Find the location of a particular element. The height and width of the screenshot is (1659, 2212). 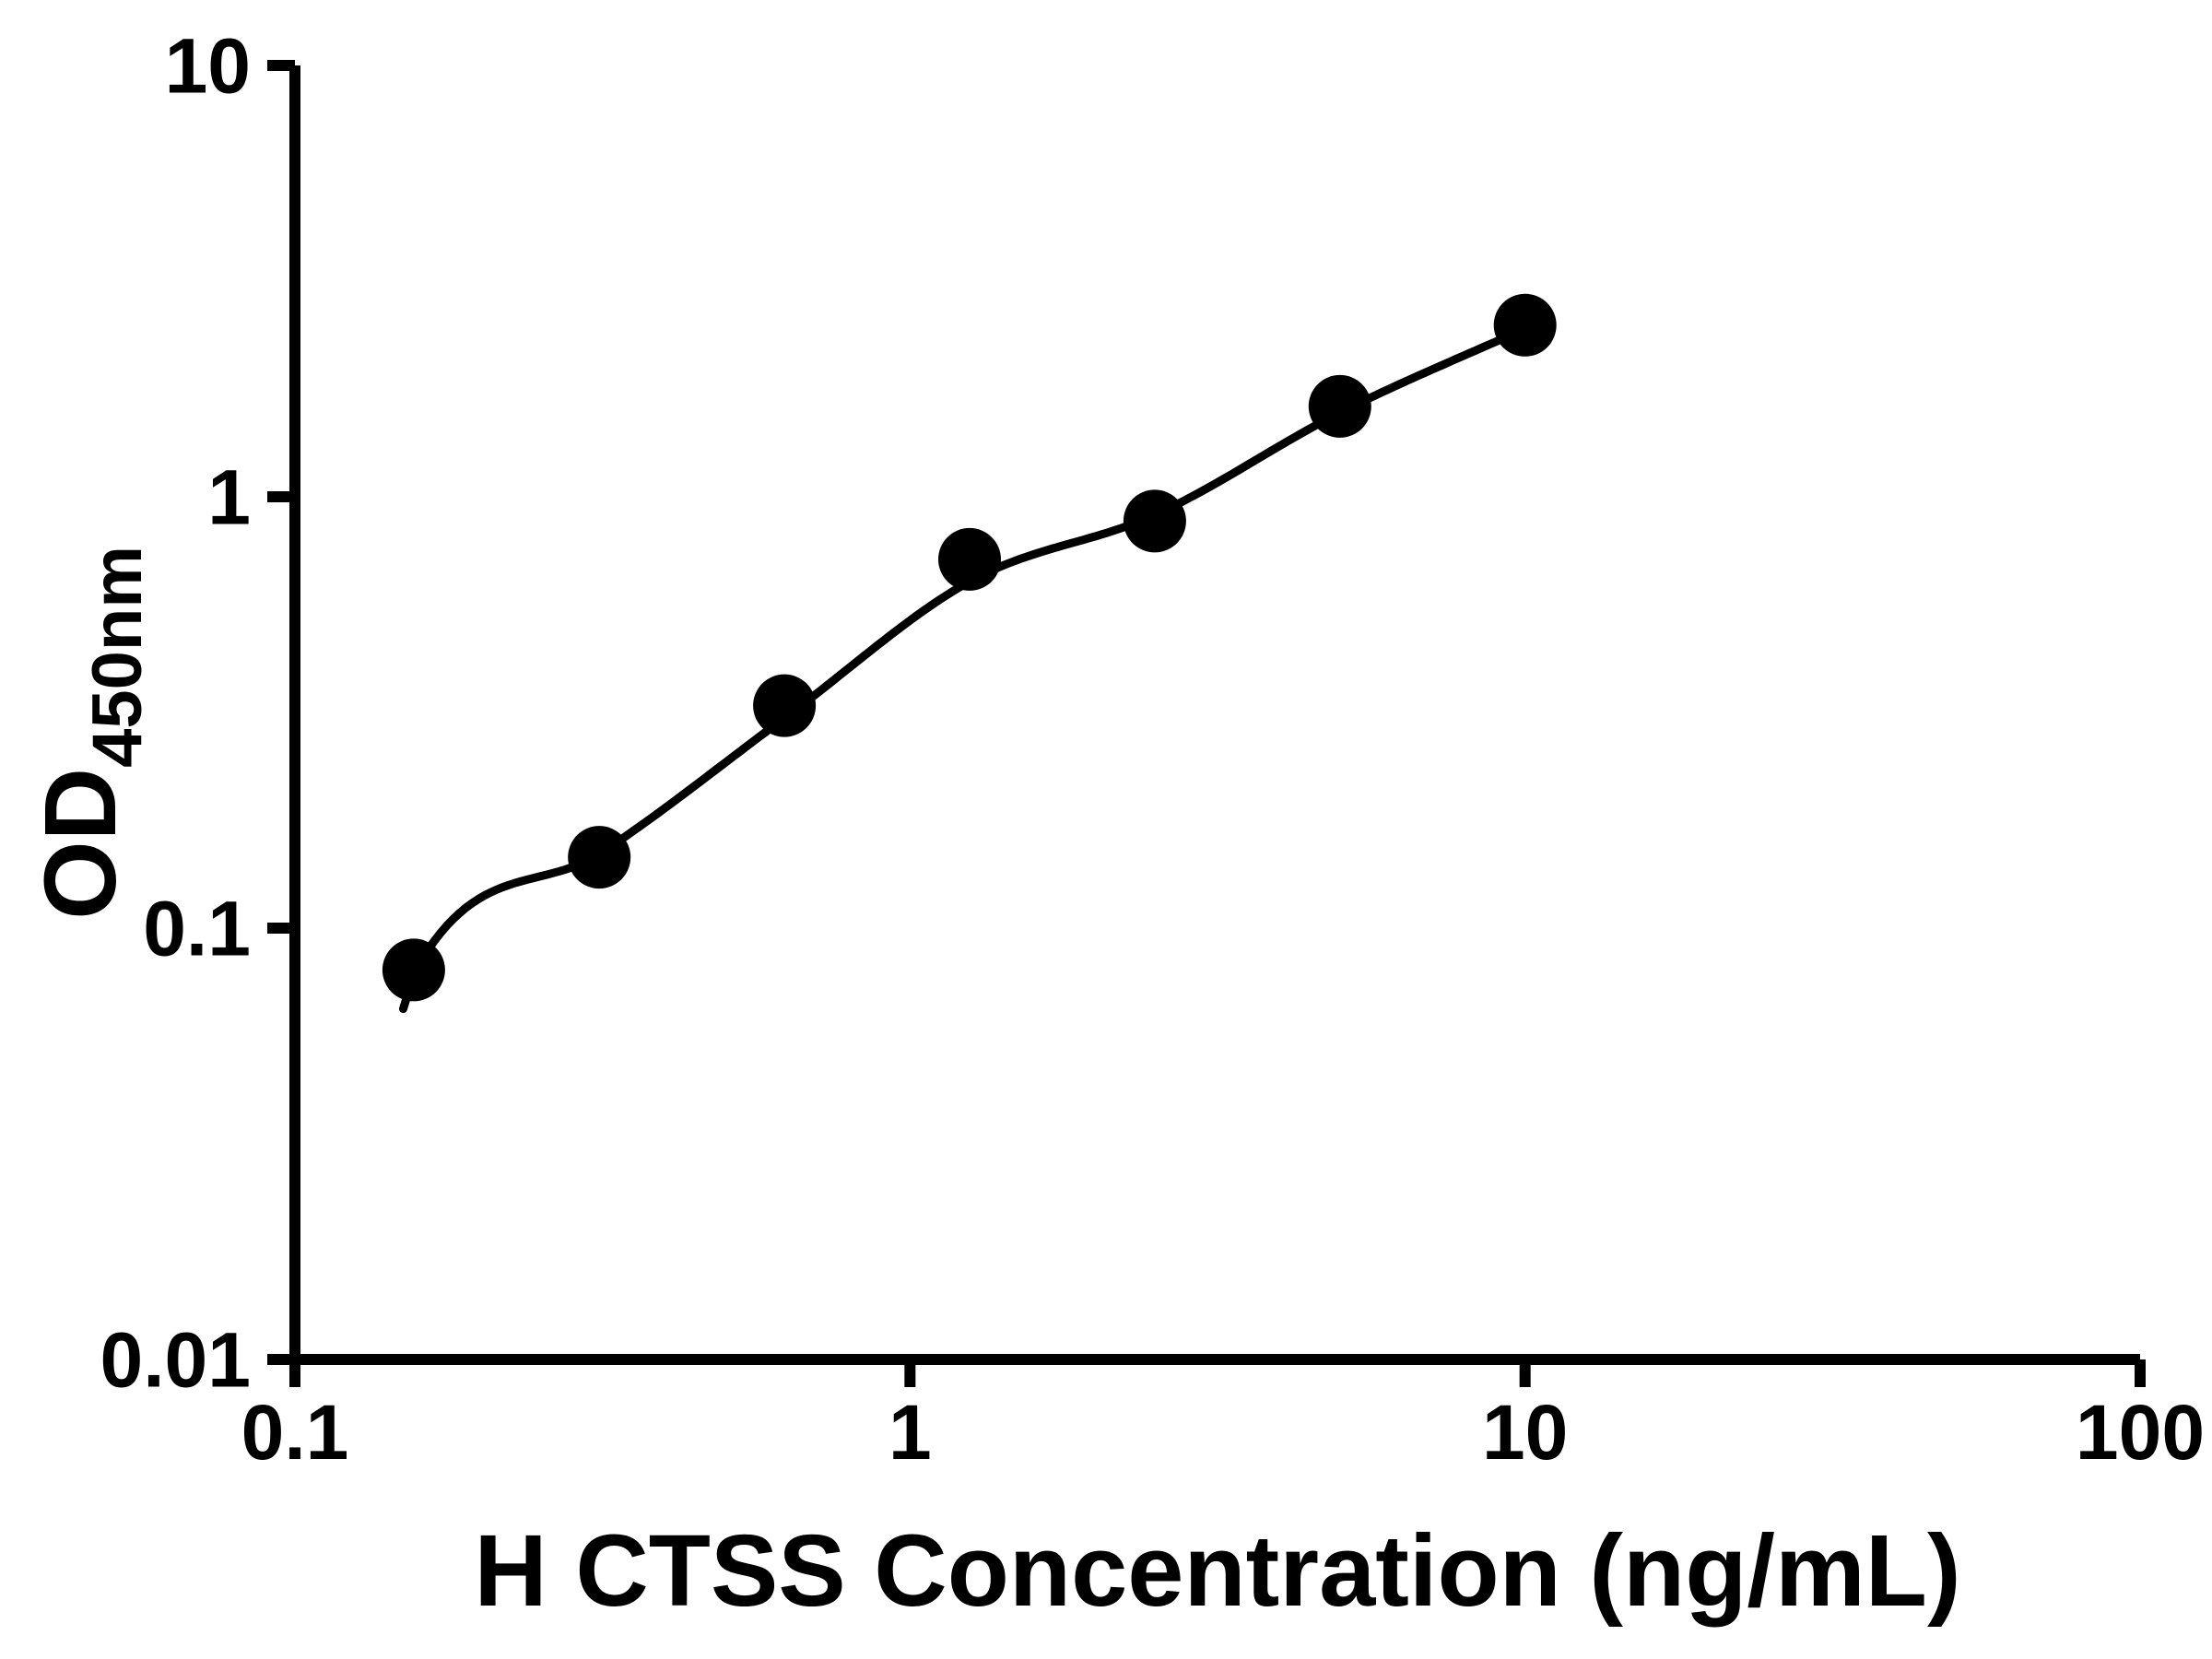

y-axis-title: OD450nm is located at coordinates (90, 733).